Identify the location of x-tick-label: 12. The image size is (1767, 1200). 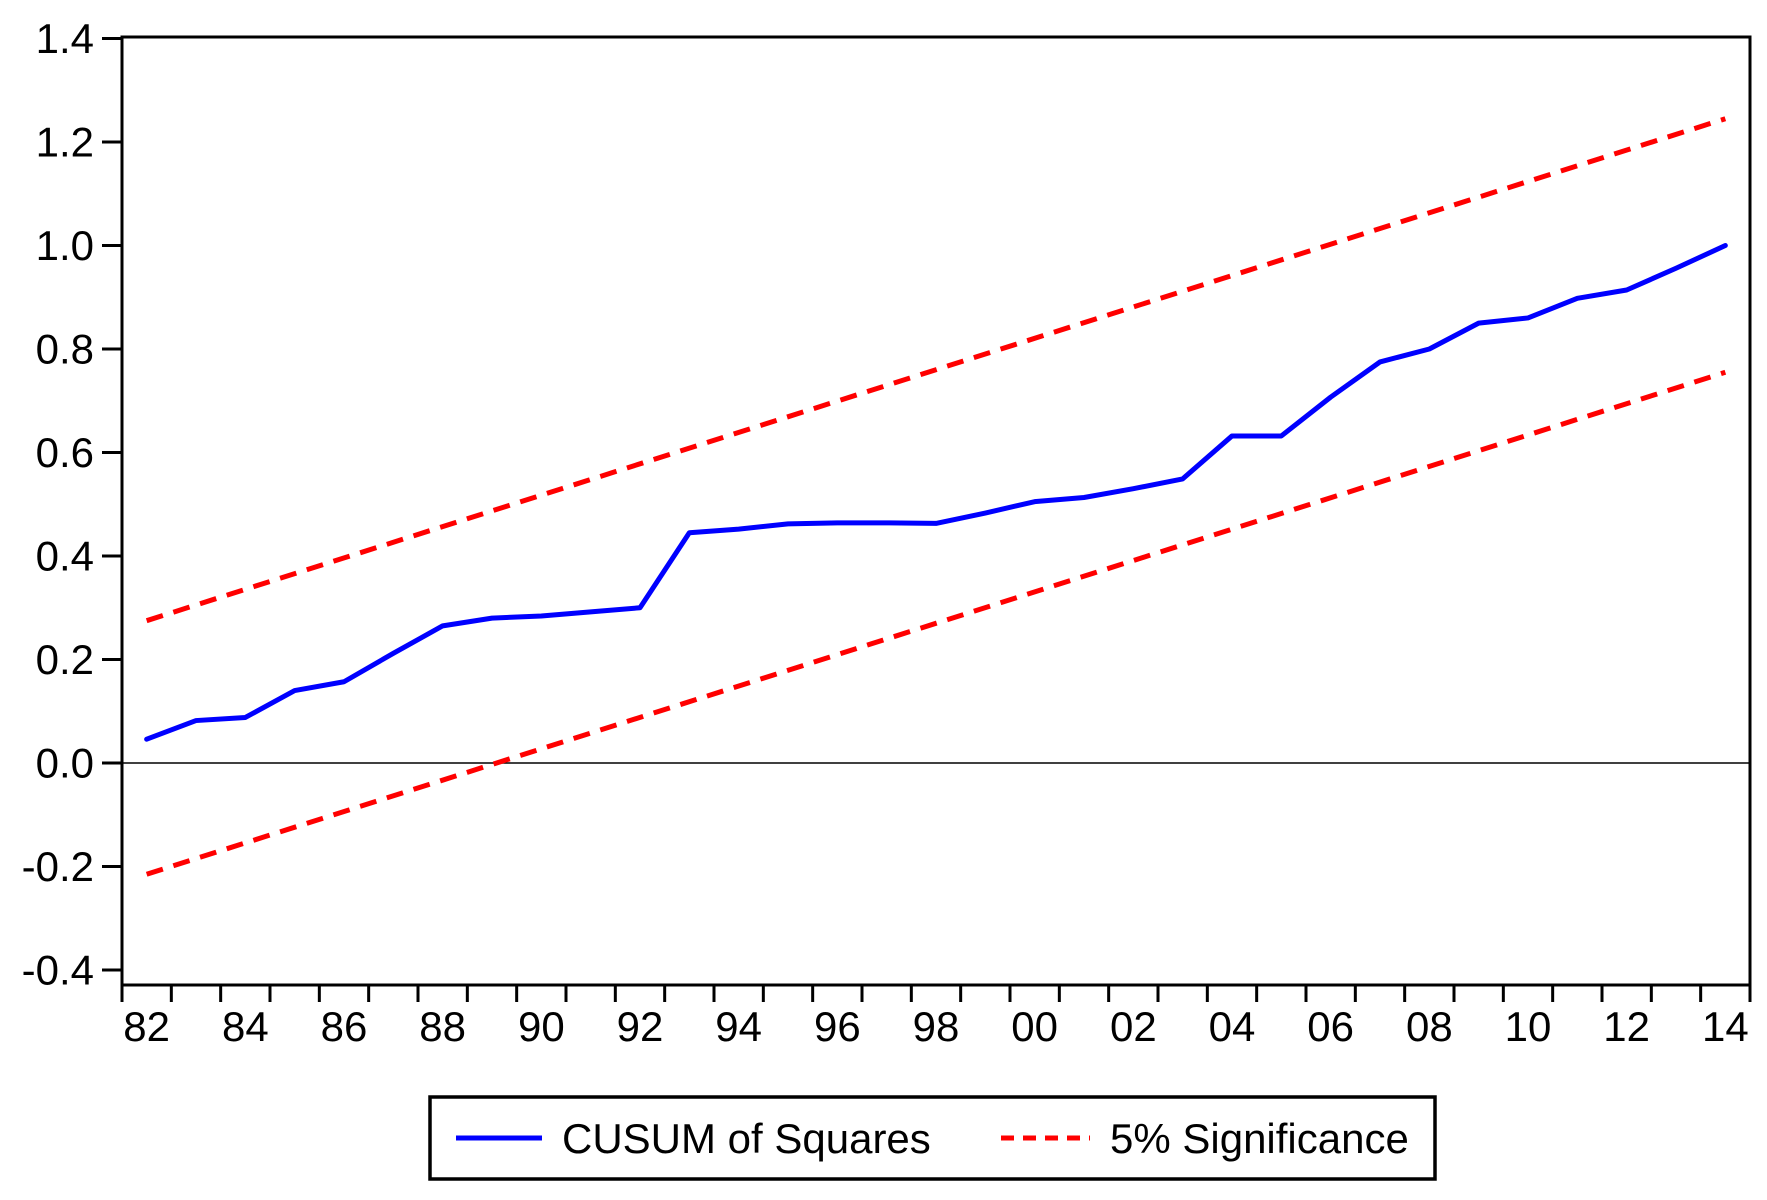
(1626, 1026).